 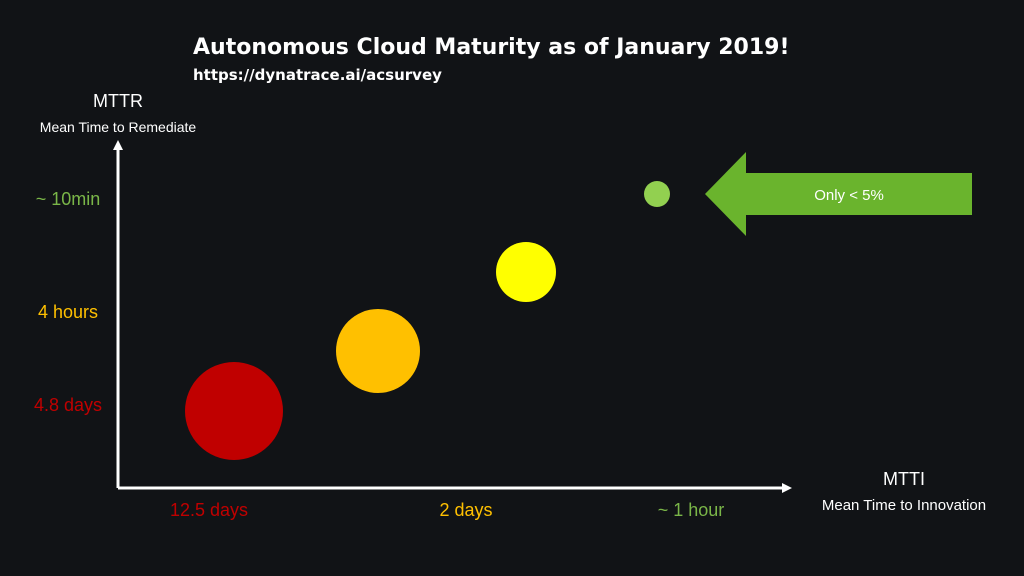 What do you see at coordinates (904, 479) in the screenshot?
I see `x-axis-label: MTTI` at bounding box center [904, 479].